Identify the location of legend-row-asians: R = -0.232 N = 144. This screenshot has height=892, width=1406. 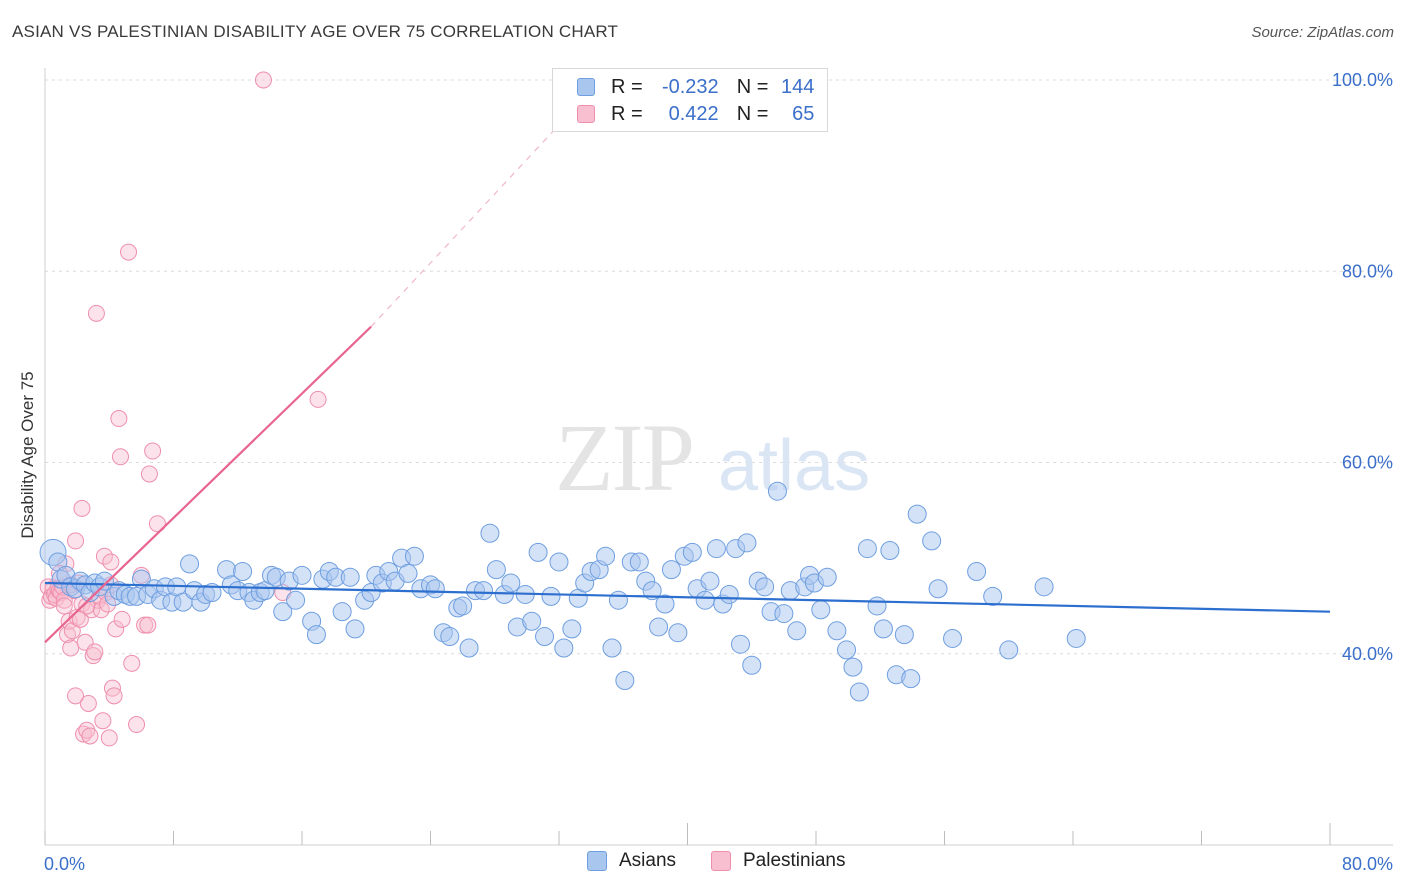
(683, 87).